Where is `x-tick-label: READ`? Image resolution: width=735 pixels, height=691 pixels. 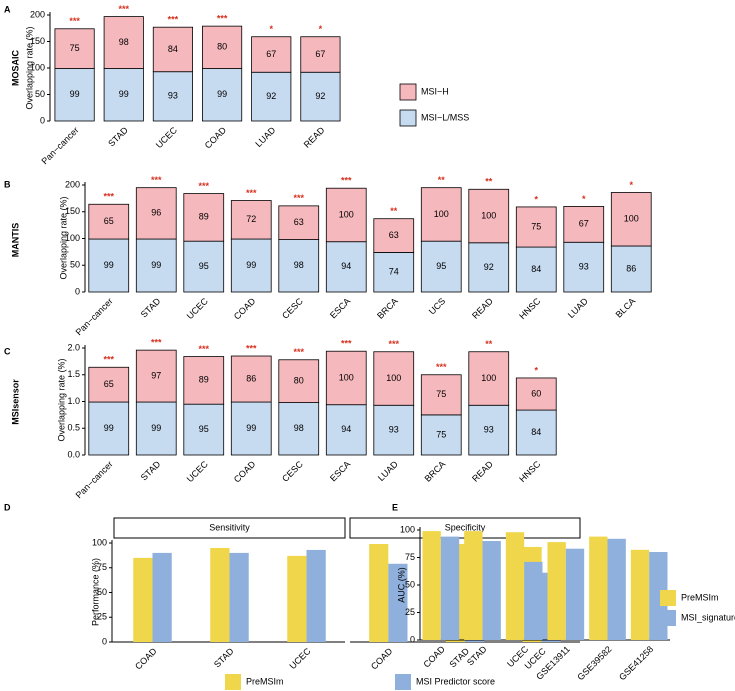
x-tick-label: READ is located at coordinates (482, 308).